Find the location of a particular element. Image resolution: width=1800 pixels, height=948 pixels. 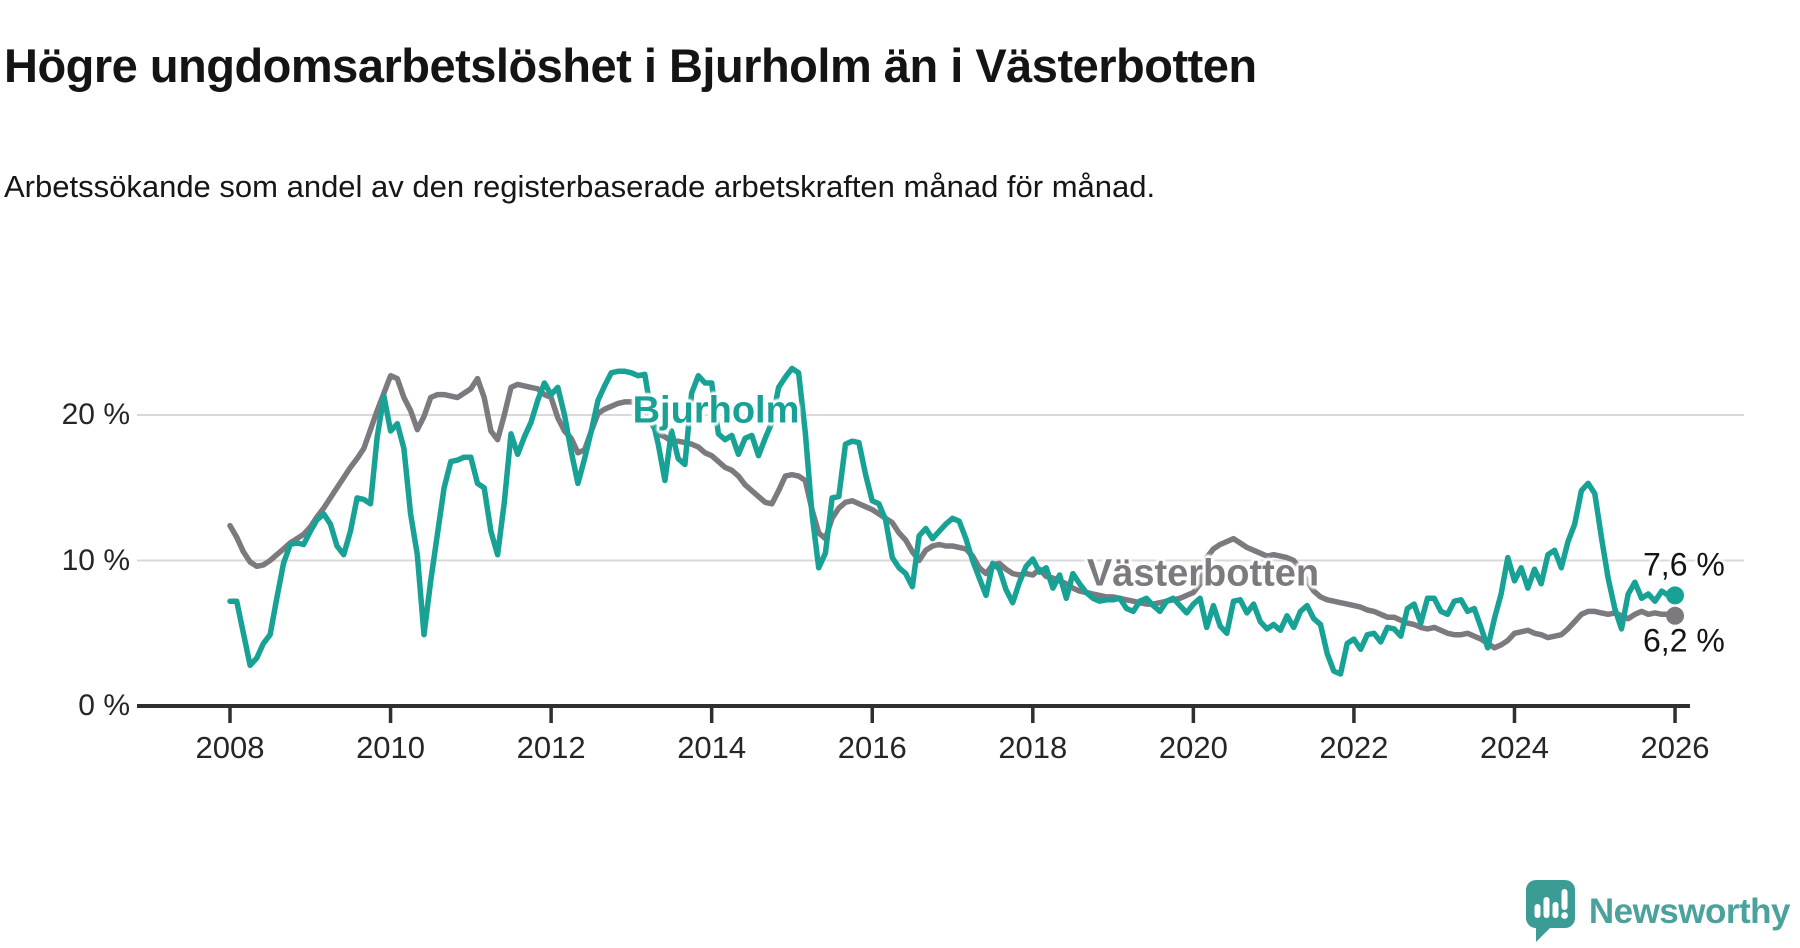

x-tick-label: 2014 is located at coordinates (712, 747).